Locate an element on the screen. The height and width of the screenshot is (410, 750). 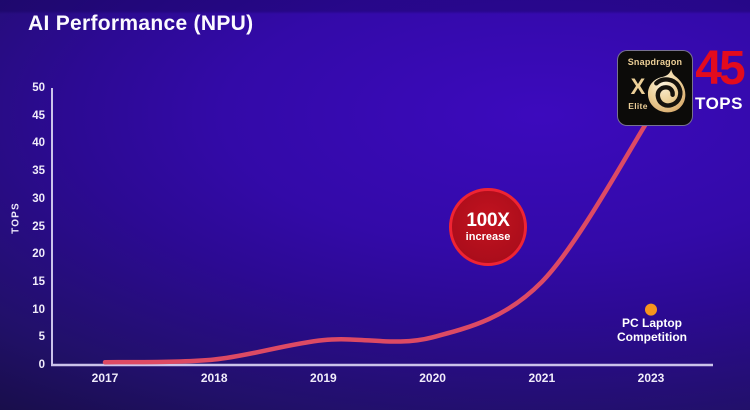
snapdragon-series-label: X is located at coordinates (638, 86).